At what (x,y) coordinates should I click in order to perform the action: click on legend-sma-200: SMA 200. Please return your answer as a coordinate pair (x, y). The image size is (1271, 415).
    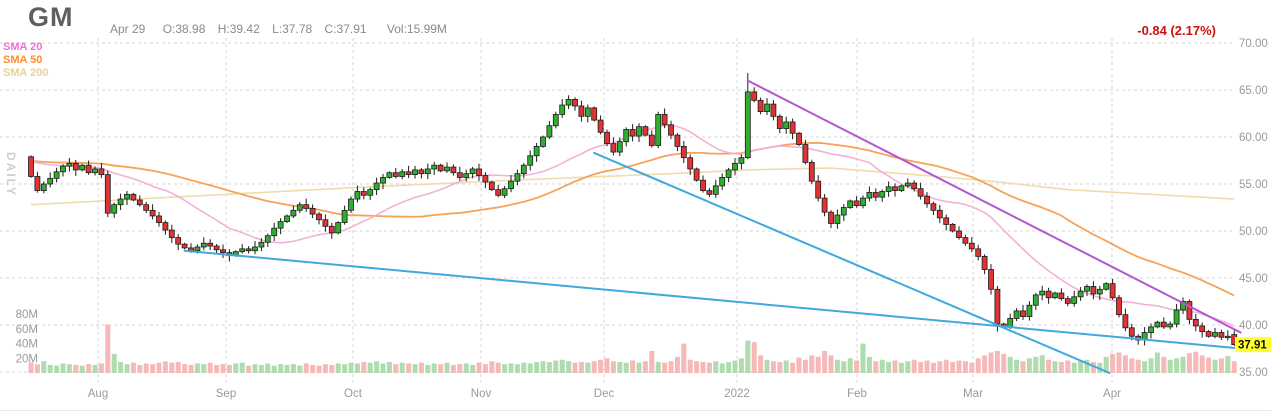
    Looking at the image, I should click on (26, 73).